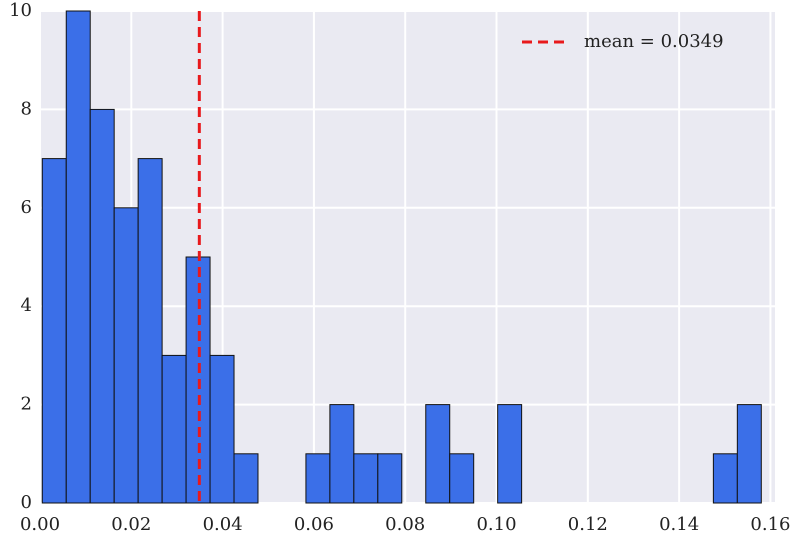  I want to click on x-tick-label: 0.14, so click(679, 524).